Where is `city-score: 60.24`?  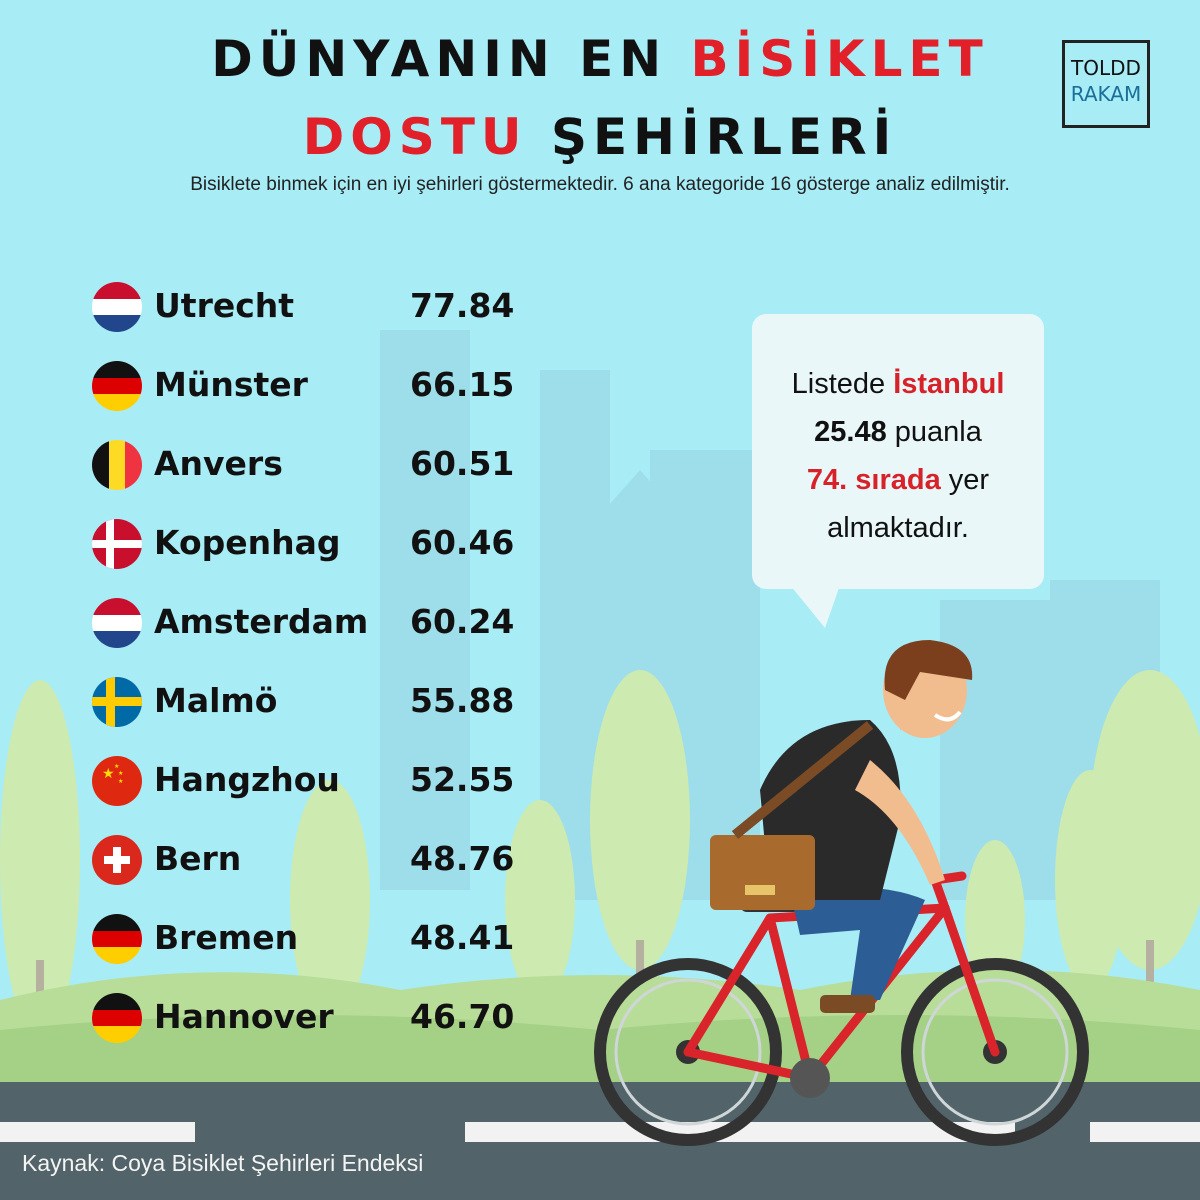 city-score: 60.24 is located at coordinates (462, 621).